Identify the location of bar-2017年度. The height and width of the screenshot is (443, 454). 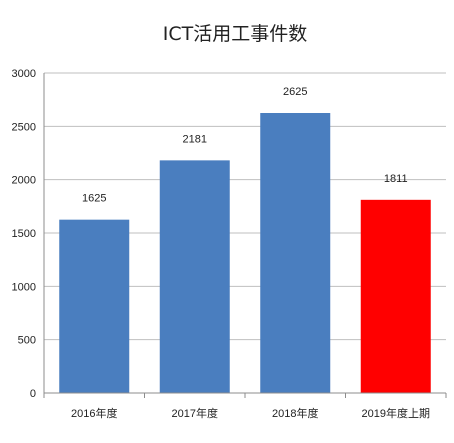
(194, 276).